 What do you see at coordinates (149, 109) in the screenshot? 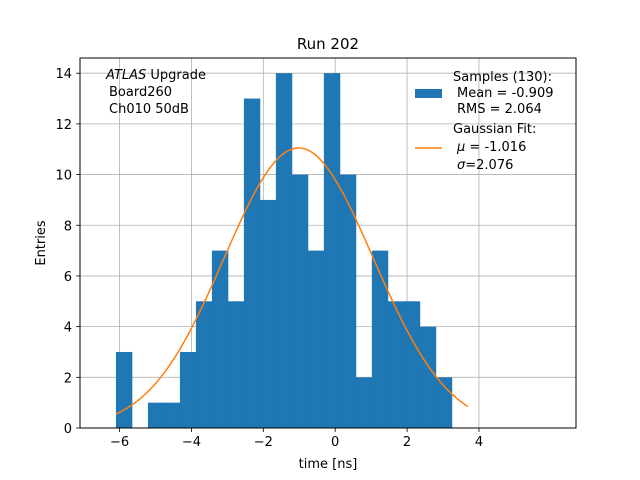
I see `channel-label: Ch010 50dB` at bounding box center [149, 109].